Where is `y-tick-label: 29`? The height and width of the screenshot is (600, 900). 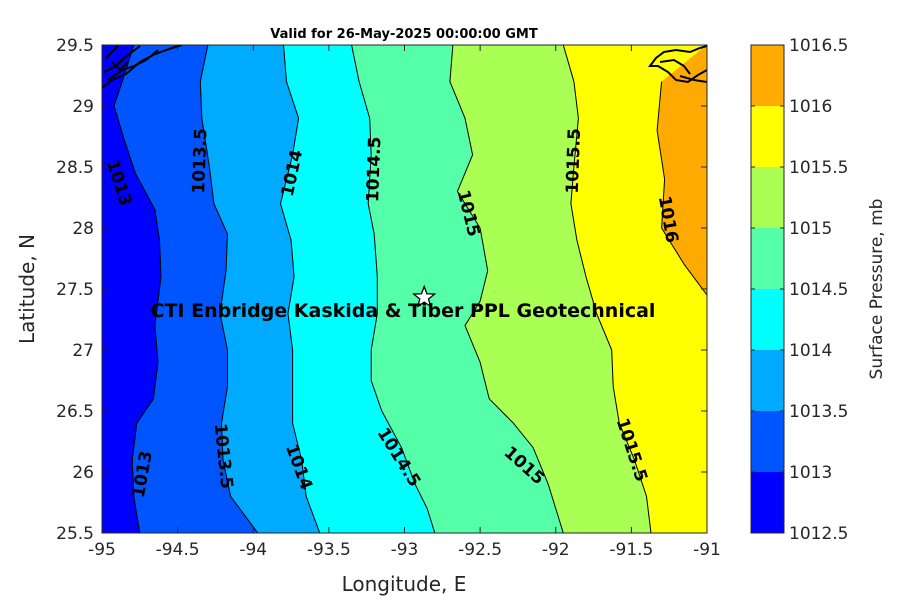
y-tick-label: 29 is located at coordinates (83, 107).